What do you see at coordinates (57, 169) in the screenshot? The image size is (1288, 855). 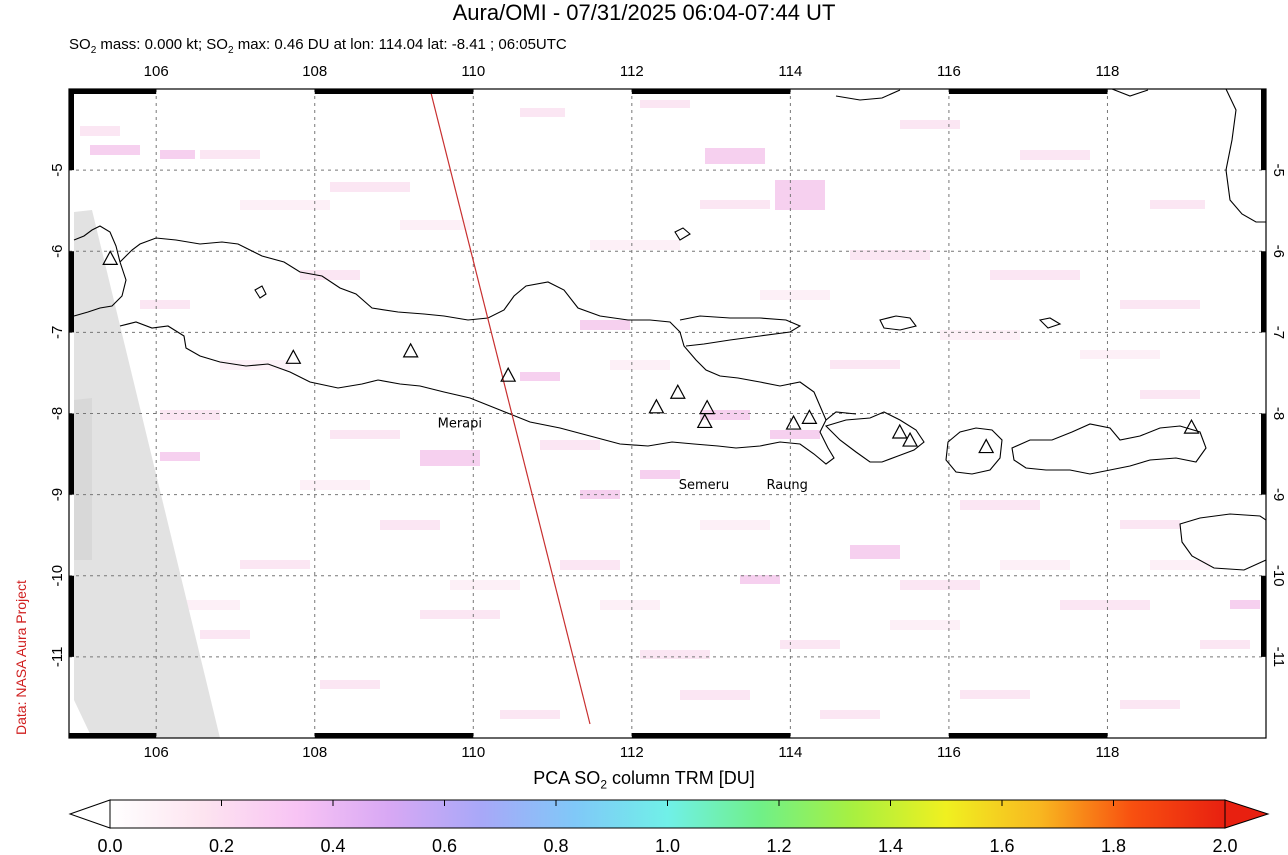 I see `lat-label-left: -5` at bounding box center [57, 169].